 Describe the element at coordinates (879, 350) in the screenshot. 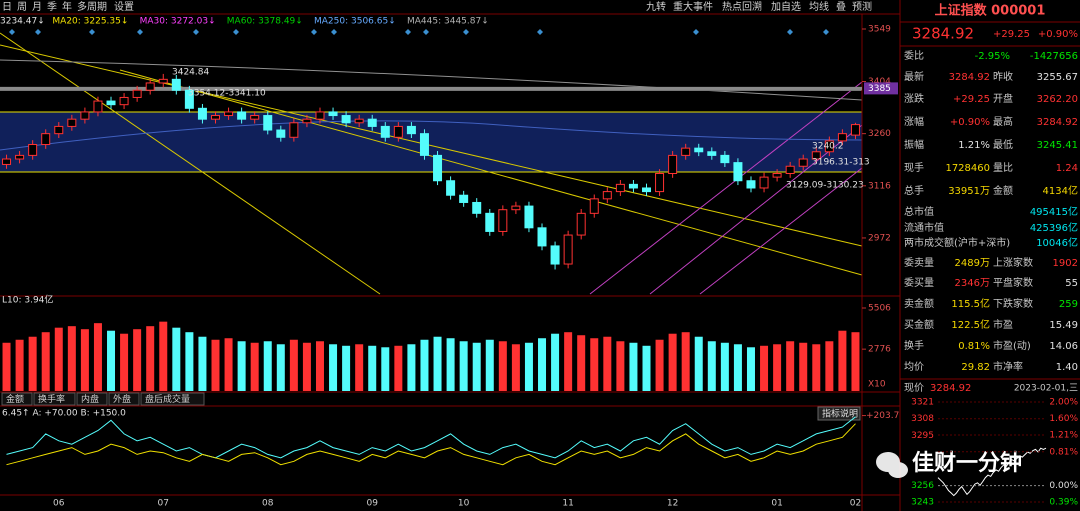

I see `y-tick-label: 2776` at that location.